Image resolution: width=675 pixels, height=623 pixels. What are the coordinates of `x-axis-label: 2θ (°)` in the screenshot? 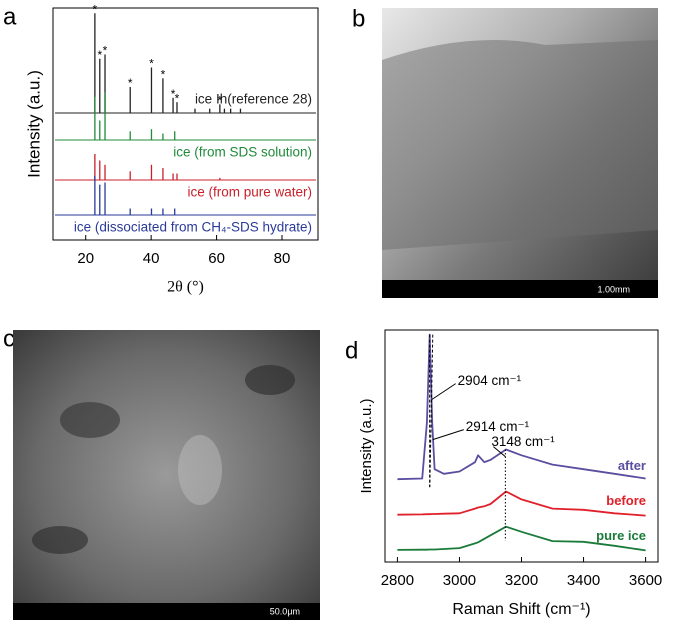 It's located at (185, 287).